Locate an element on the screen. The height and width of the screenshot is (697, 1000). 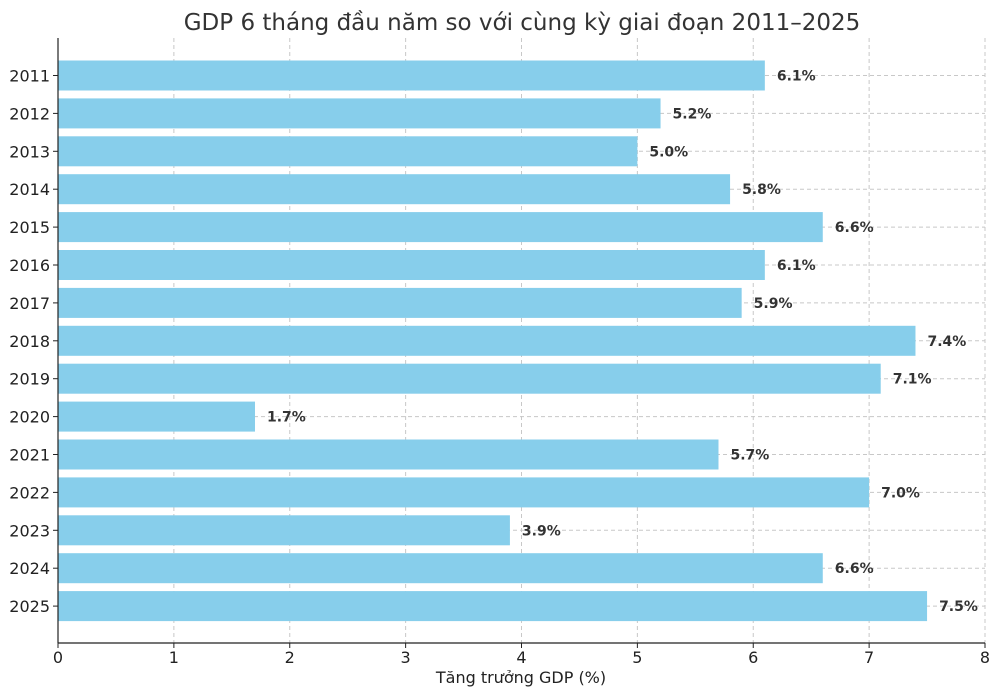
bar-2013 is located at coordinates (348, 151).